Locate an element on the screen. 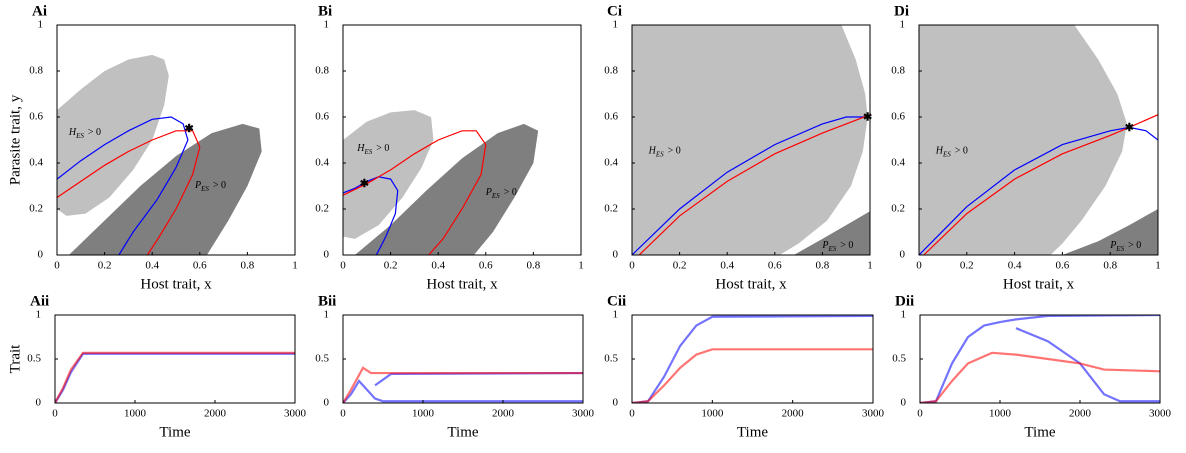 This screenshot has width=1186, height=453. panel-title: Ci is located at coordinates (614, 11).